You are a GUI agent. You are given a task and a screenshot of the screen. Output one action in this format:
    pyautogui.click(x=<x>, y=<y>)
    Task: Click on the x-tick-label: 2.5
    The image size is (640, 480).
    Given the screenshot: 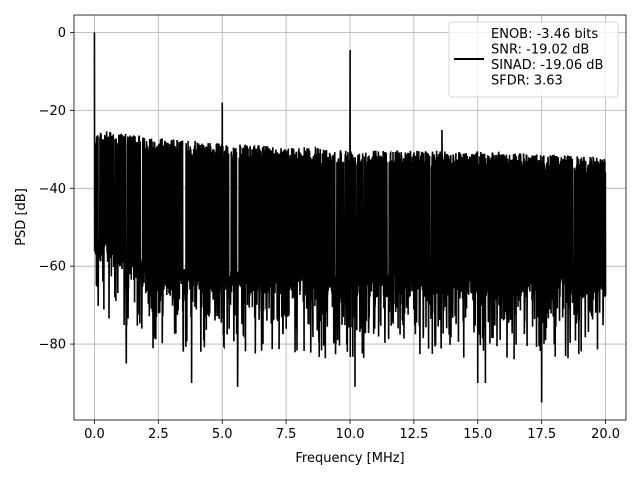 What is the action you would take?
    pyautogui.click(x=158, y=434)
    